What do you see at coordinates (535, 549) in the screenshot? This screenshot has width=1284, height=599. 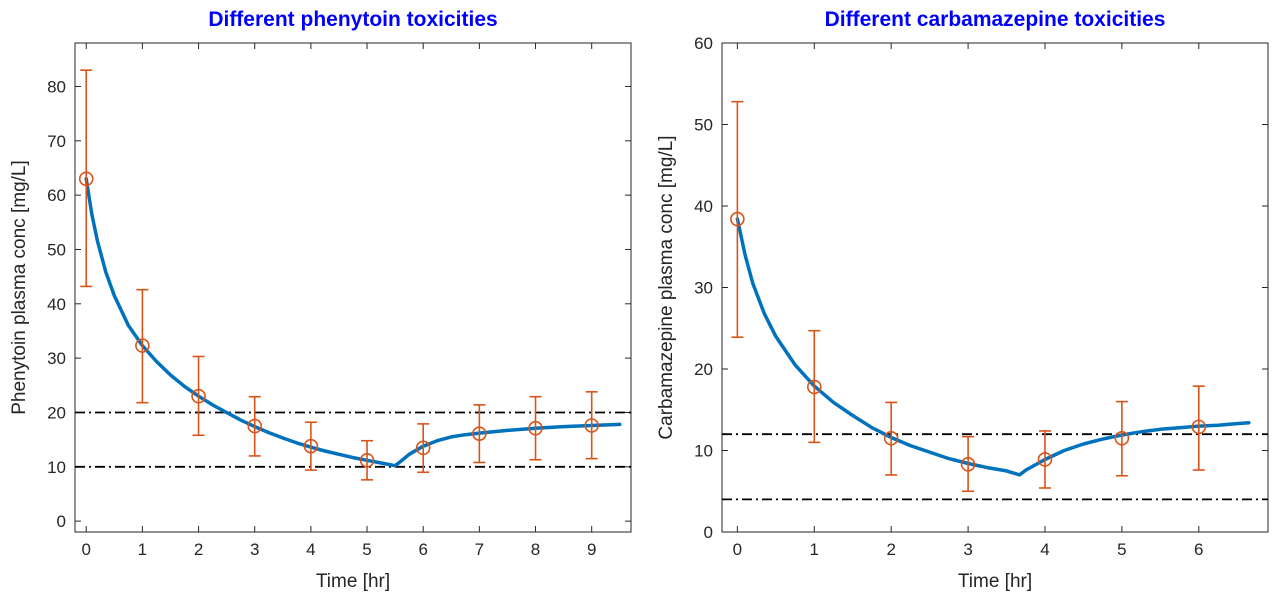 I see `x-tick-label: 8` at bounding box center [535, 549].